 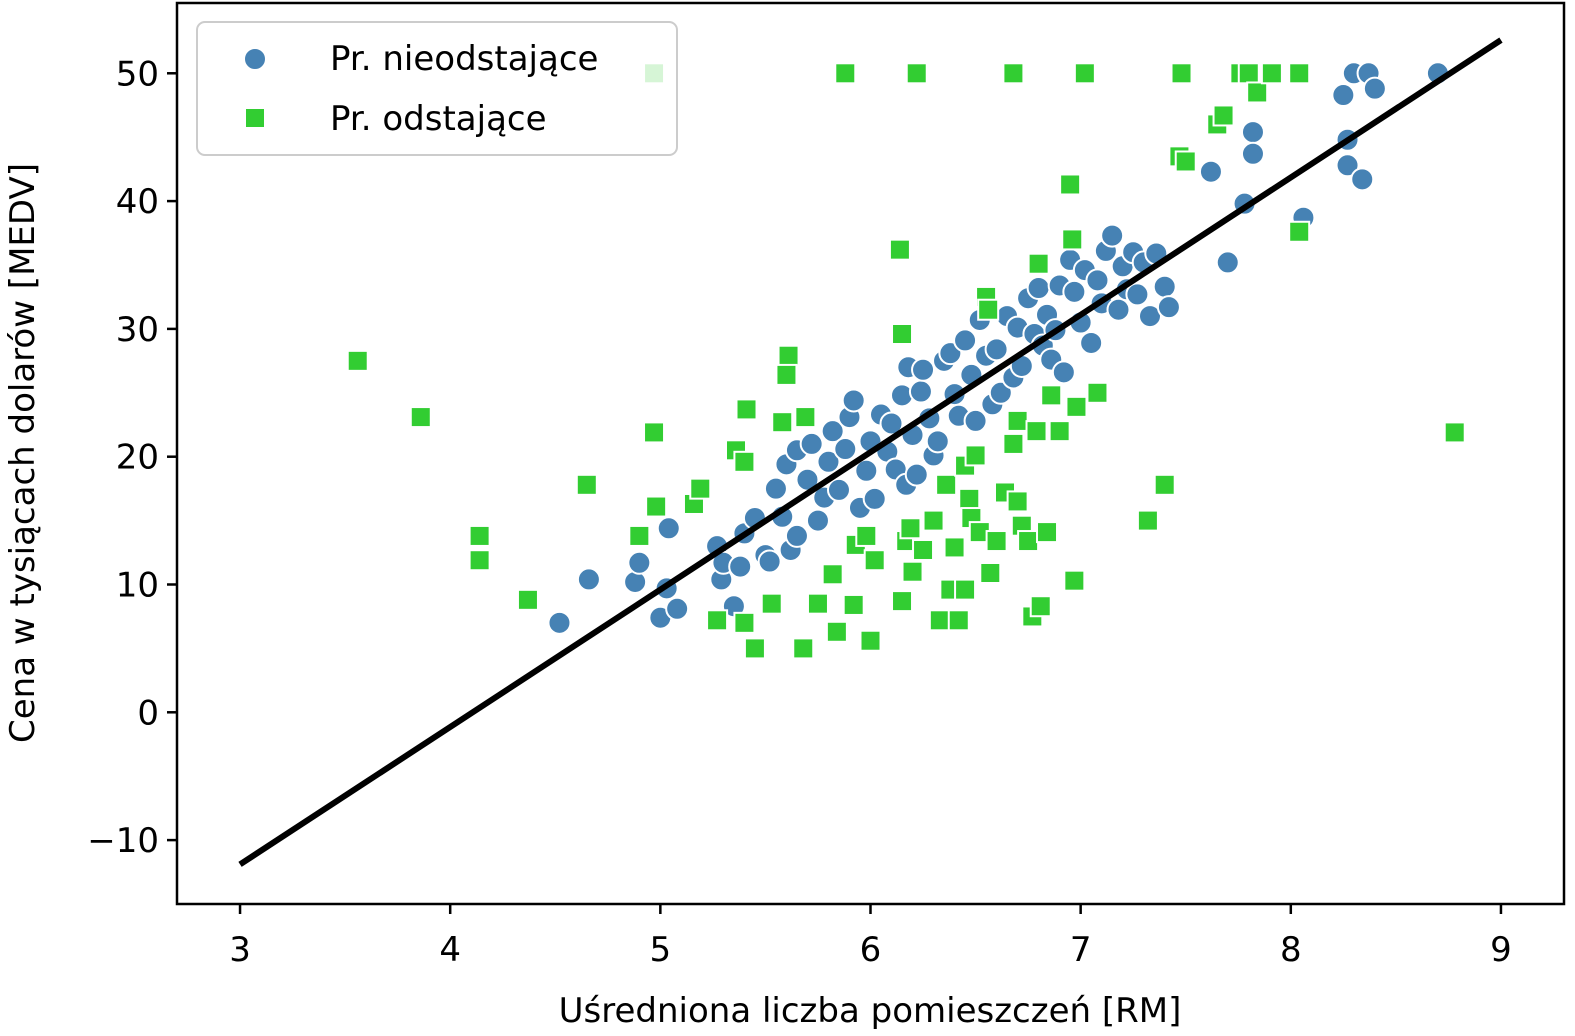 What do you see at coordinates (123, 841) in the screenshot?
I see `y-tick-label: −10` at bounding box center [123, 841].